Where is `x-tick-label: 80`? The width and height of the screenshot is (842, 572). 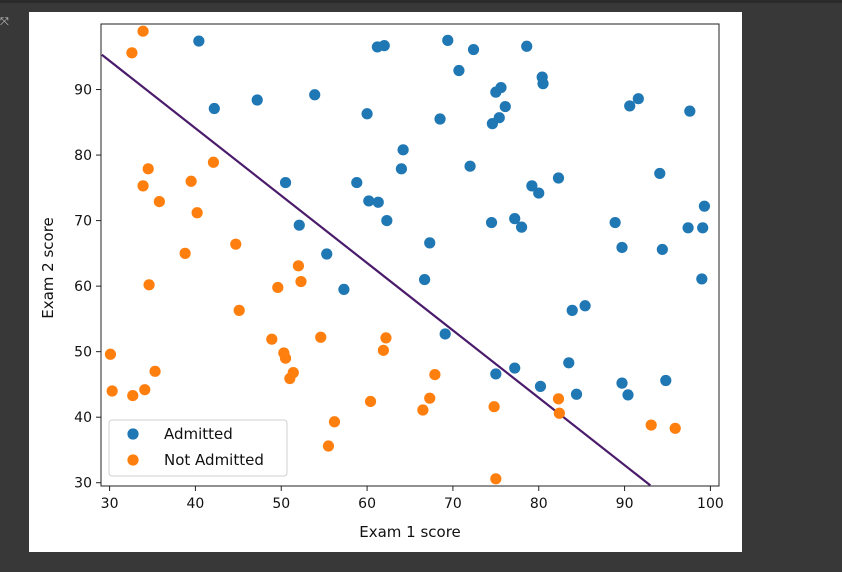
x-tick-label: 80 is located at coordinates (539, 504).